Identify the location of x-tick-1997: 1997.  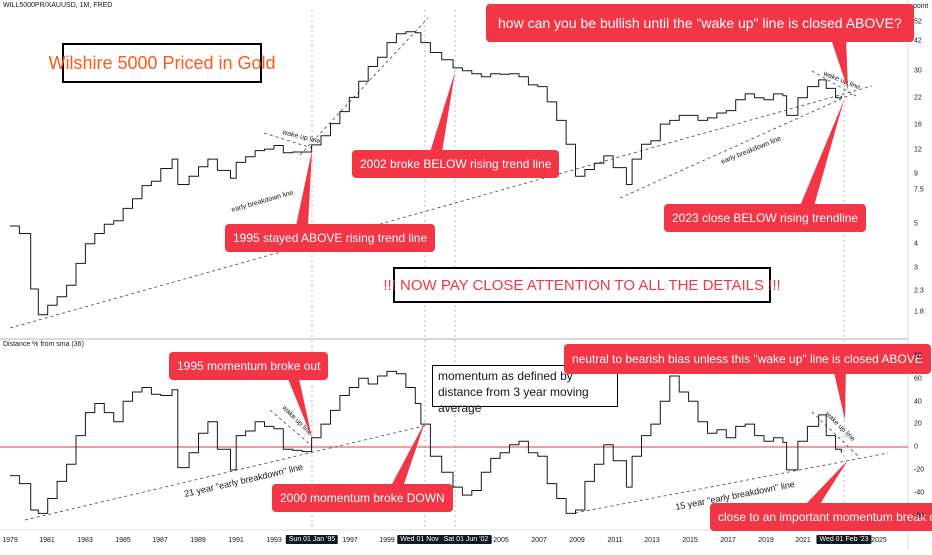
(350, 540).